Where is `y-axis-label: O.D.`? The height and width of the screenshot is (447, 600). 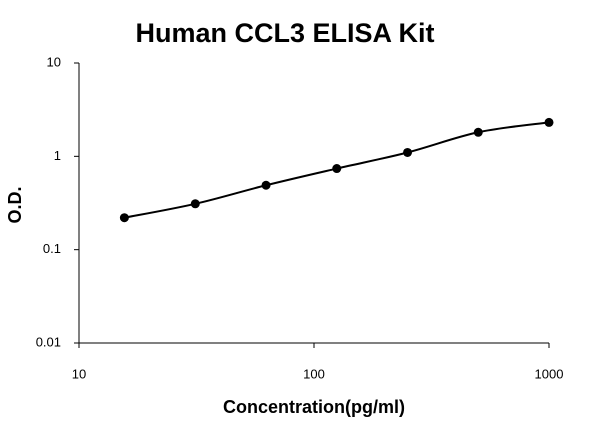 y-axis-label: O.D. is located at coordinates (15, 204).